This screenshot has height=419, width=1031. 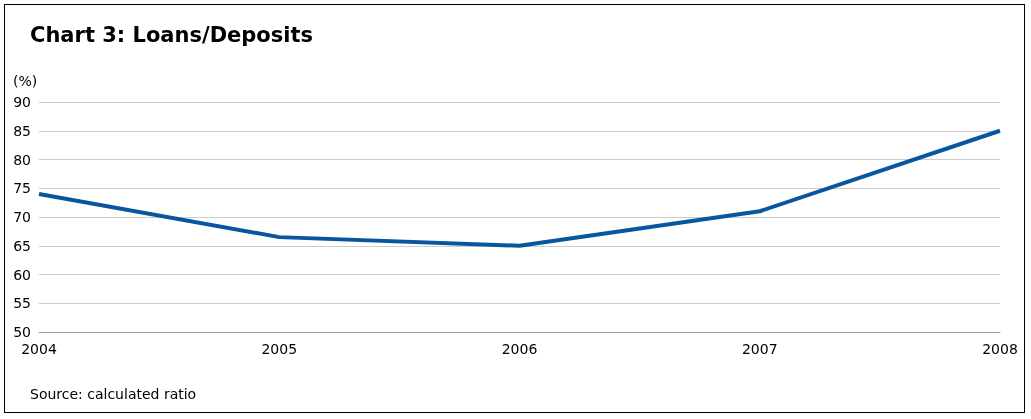 I want to click on y-tick-label: 60, so click(x=22, y=274).